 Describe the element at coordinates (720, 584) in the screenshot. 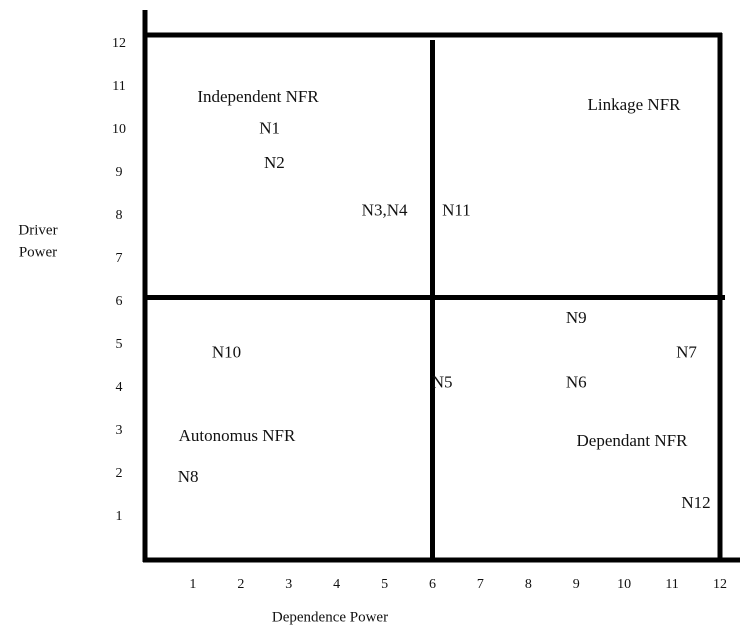

I see `x-tick-label: 12` at that location.